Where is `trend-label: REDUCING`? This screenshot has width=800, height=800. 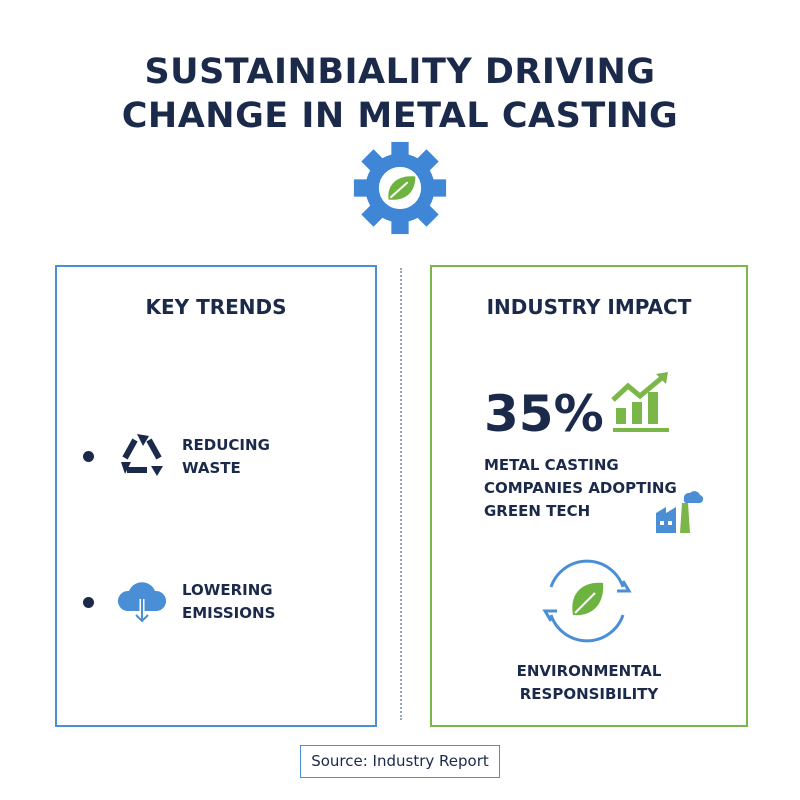 trend-label: REDUCING is located at coordinates (226, 445).